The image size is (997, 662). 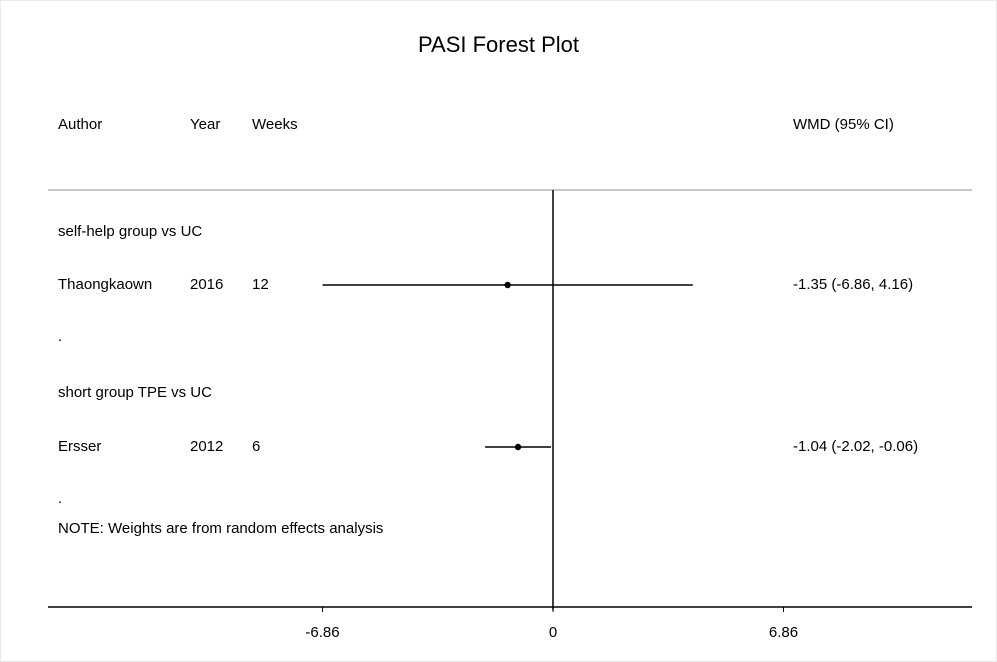 What do you see at coordinates (856, 446) in the screenshot?
I see `study-ci-text: -1.04 (-2.02, -0.06)` at bounding box center [856, 446].